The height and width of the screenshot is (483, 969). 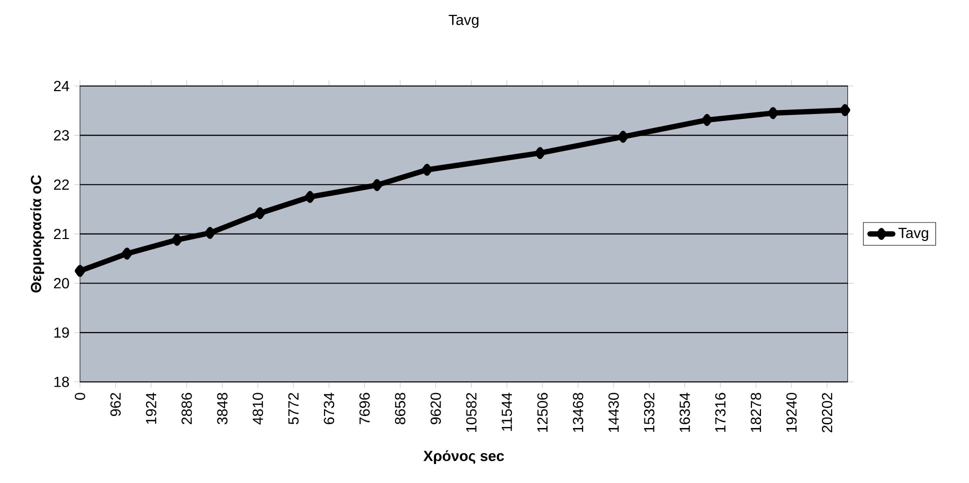 I want to click on x-tick-label: 11544, so click(x=507, y=412).